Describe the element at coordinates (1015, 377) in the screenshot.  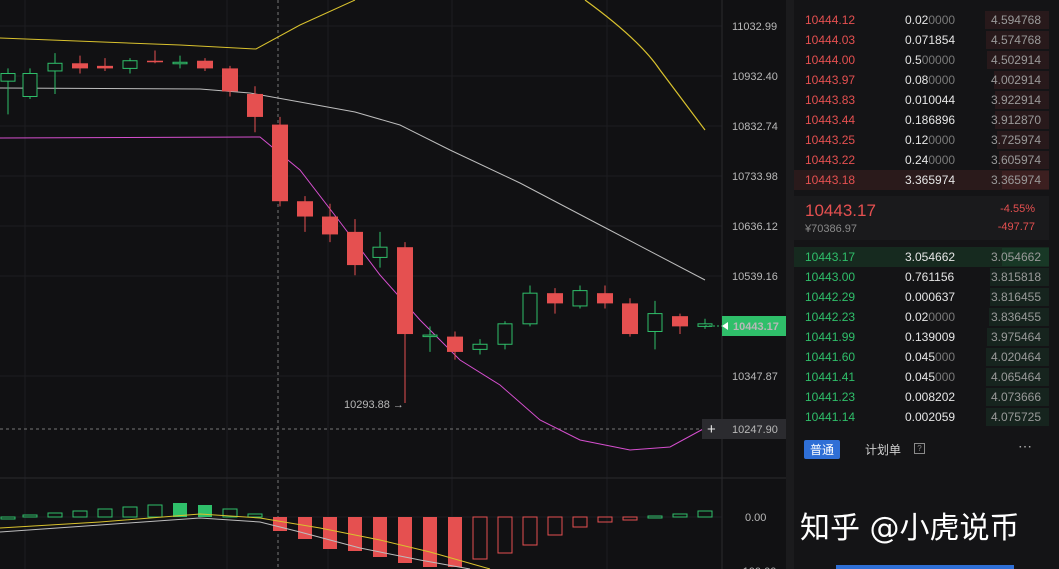
I see `total: 4.065464` at that location.